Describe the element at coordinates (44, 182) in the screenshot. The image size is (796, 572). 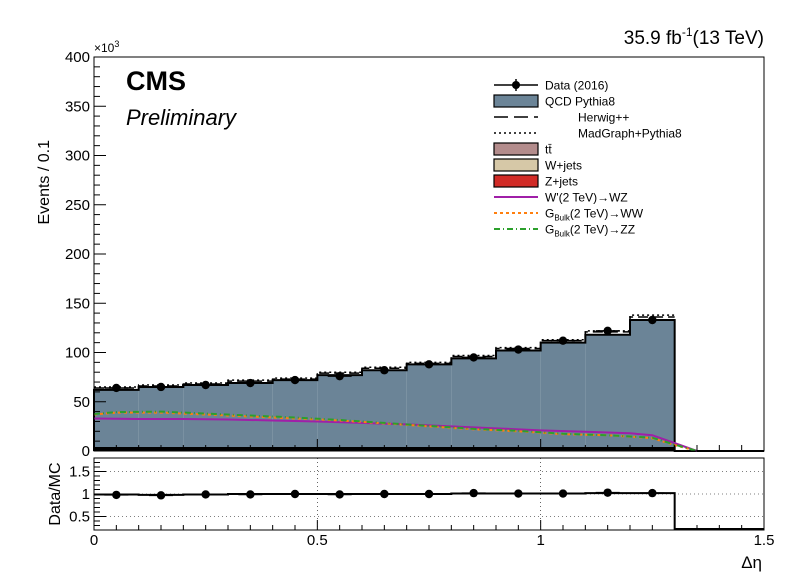
I see `main-y-axis-title: Events / 0.1` at that location.